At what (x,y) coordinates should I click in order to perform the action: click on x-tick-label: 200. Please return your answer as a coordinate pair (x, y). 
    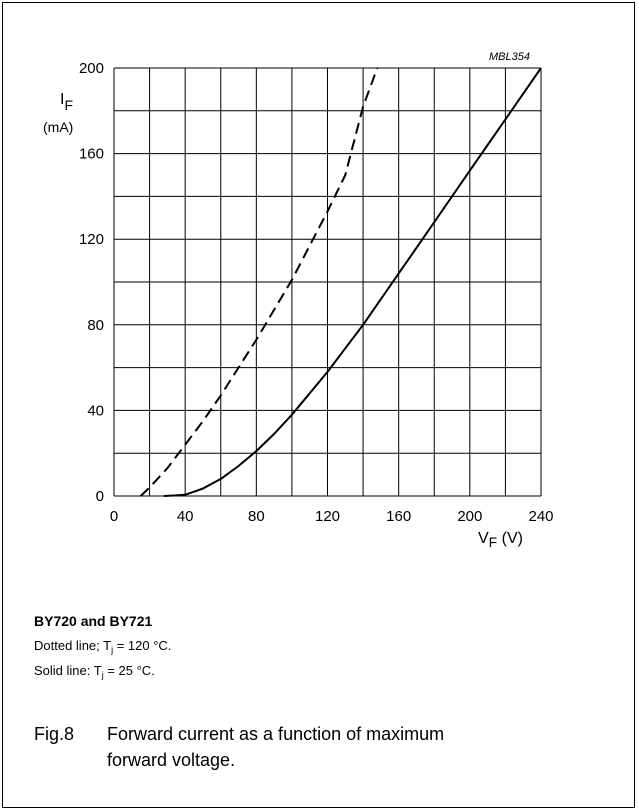
    Looking at the image, I should click on (469, 516).